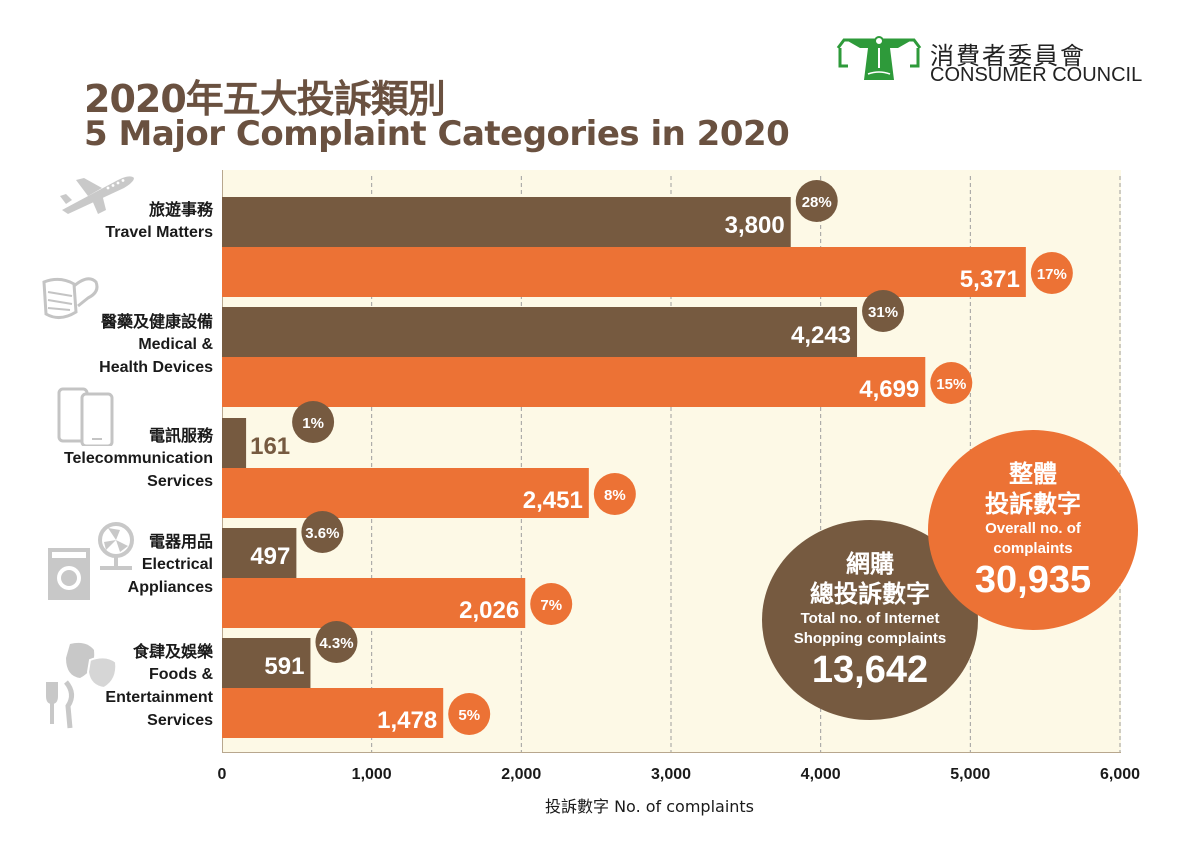 The height and width of the screenshot is (842, 1191). What do you see at coordinates (437, 134) in the screenshot?
I see `page-title-en: 5 Major Complaint Categories in 2020` at bounding box center [437, 134].